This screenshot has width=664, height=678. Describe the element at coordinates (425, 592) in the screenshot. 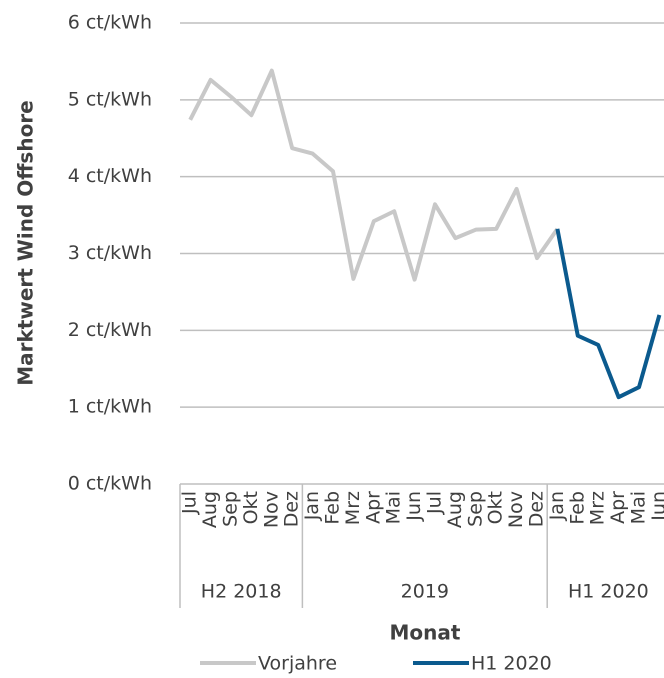

I see `group-label: 2019` at that location.